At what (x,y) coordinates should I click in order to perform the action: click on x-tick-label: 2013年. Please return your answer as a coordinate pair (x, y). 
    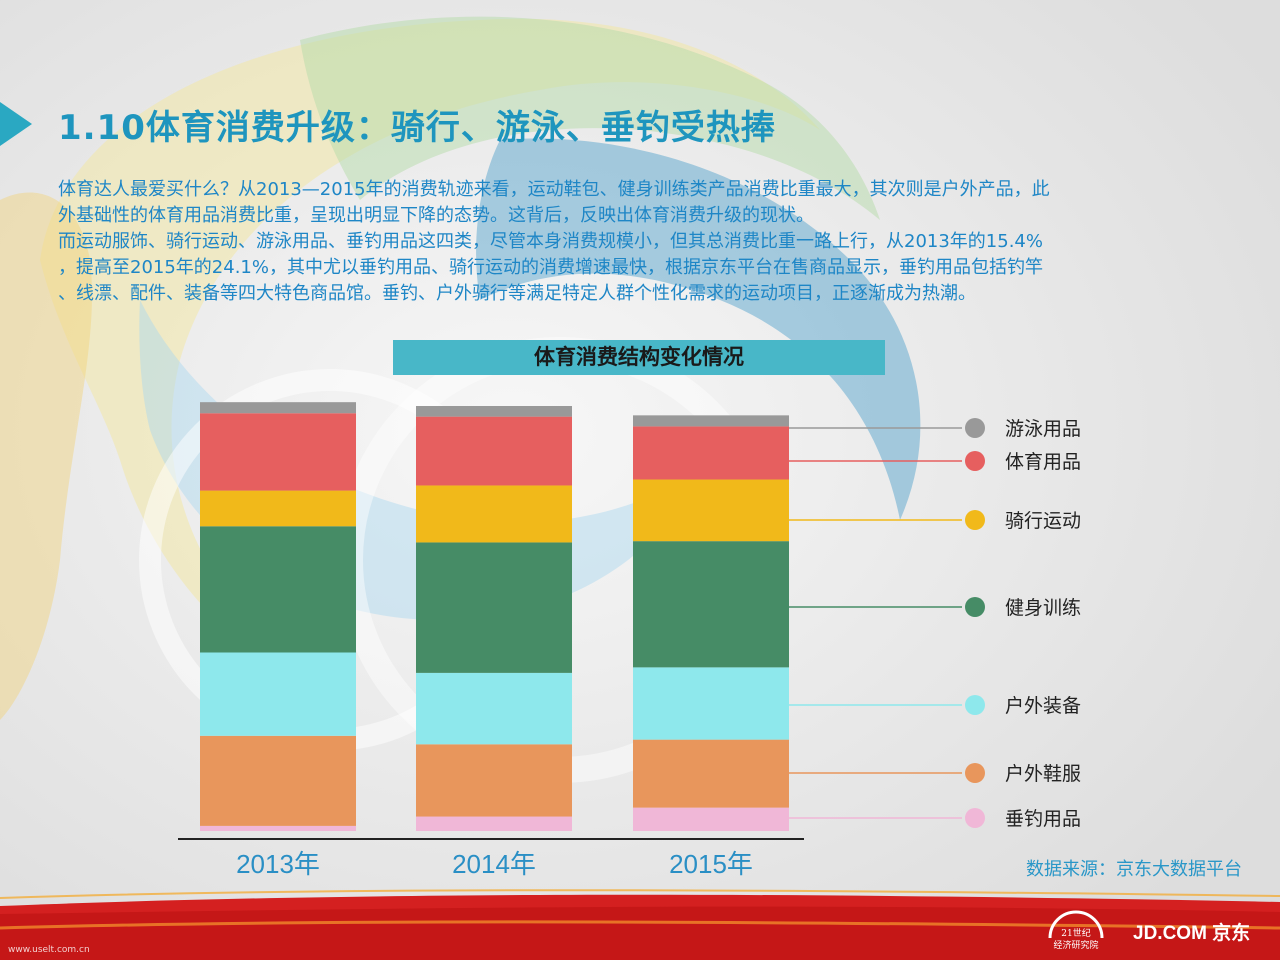
    Looking at the image, I should click on (278, 864).